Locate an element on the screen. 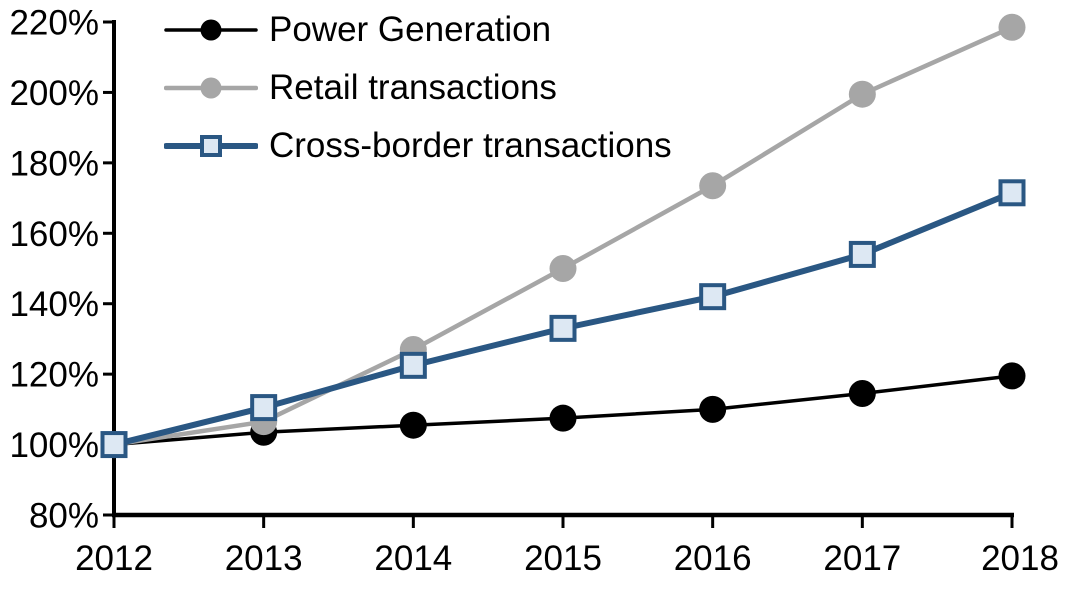 The image size is (1076, 590). x-tick-label: 2018 is located at coordinates (1020, 558).